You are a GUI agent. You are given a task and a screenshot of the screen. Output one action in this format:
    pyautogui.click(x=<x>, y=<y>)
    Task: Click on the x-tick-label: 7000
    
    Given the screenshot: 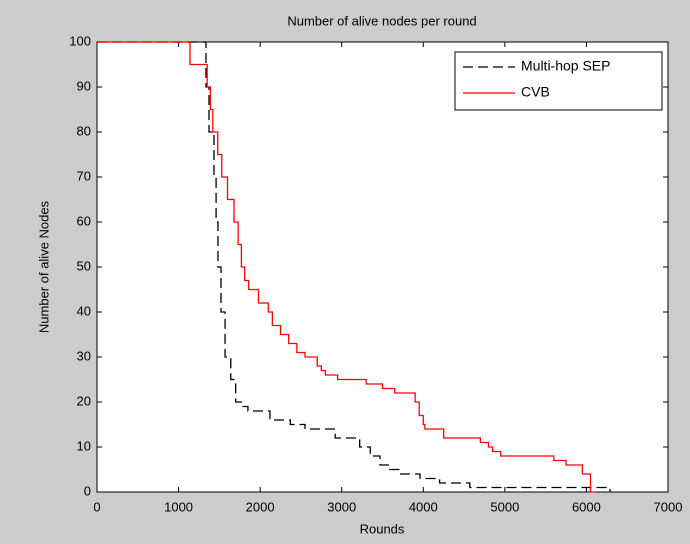 What is the action you would take?
    pyautogui.click(x=668, y=506)
    